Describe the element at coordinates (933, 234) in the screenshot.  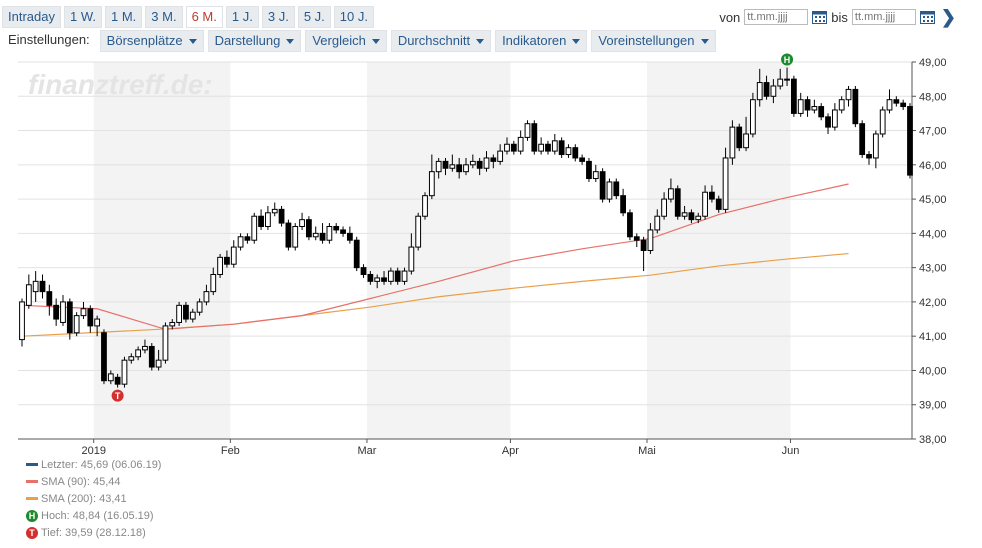
I see `y-tick-label: 44,00` at that location.